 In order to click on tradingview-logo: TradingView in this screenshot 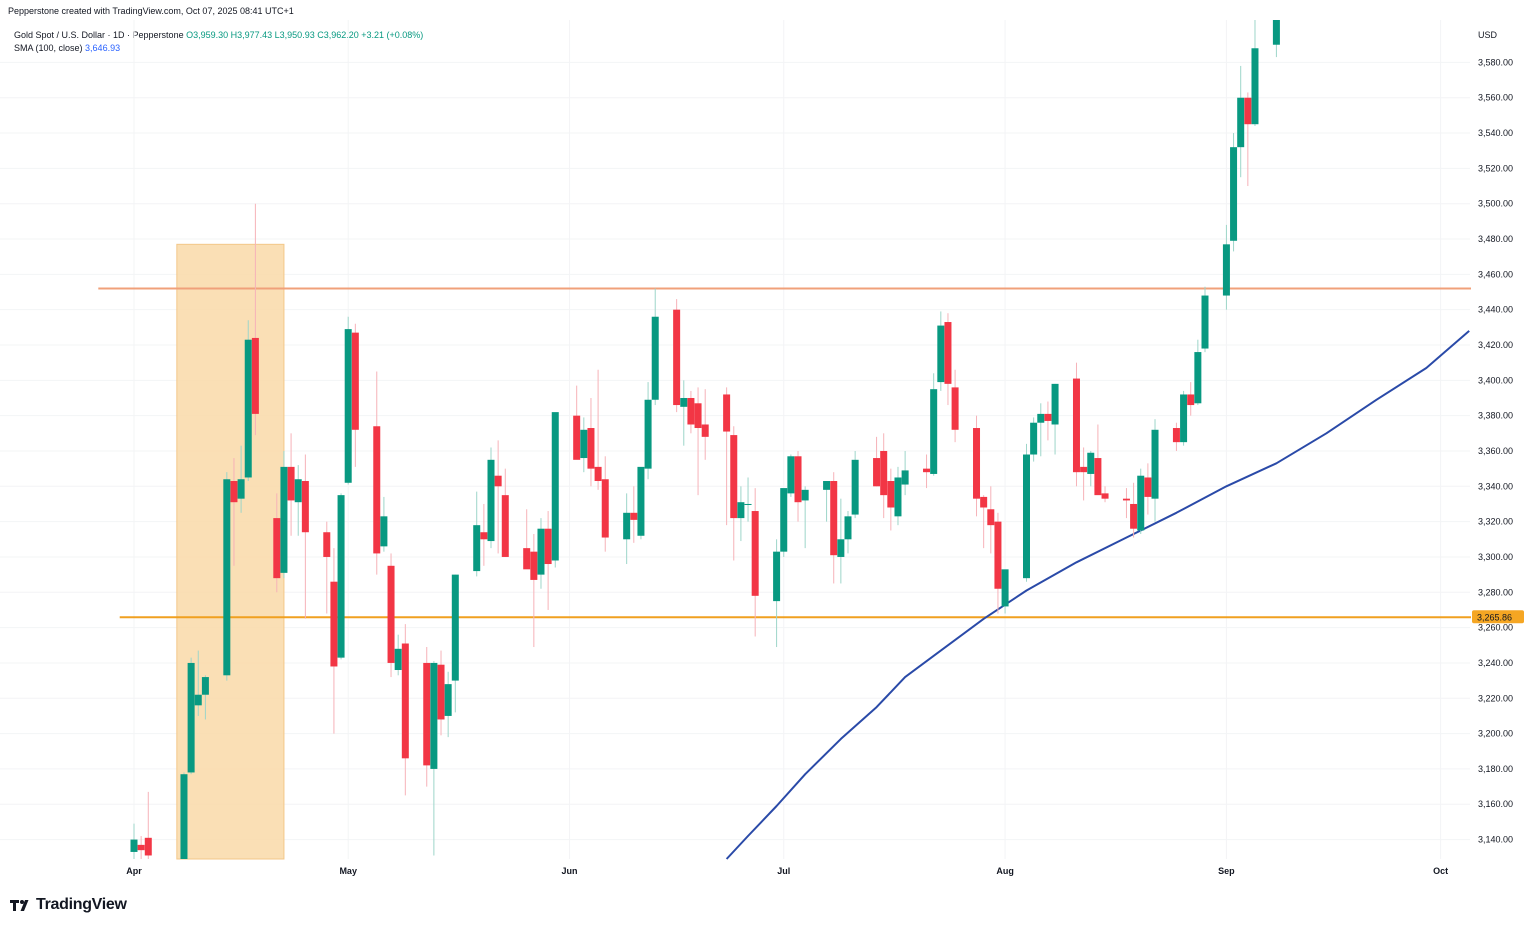, I will do `click(68, 905)`.